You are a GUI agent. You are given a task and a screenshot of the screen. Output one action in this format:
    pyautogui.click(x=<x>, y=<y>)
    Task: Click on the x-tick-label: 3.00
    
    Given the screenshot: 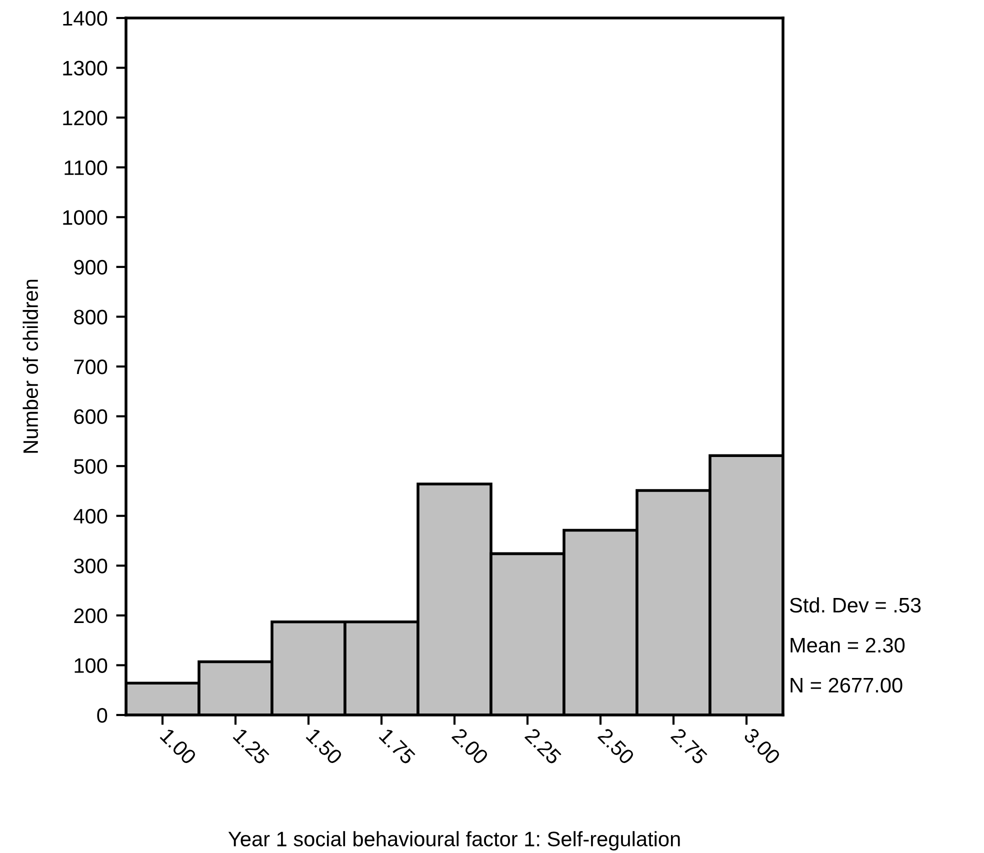 What is the action you would take?
    pyautogui.click(x=762, y=746)
    